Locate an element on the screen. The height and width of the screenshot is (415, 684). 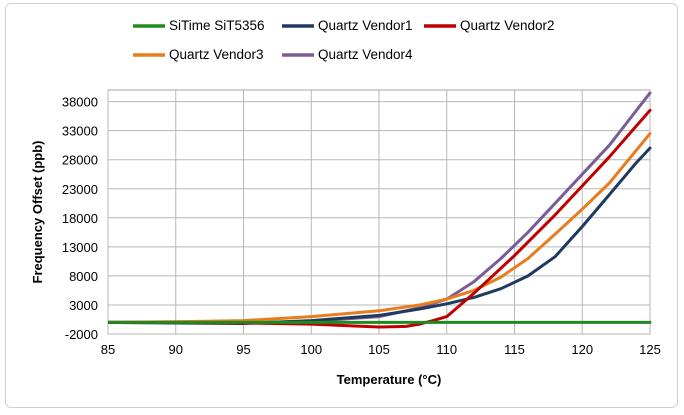
y-tick-label: 38000 is located at coordinates (80, 102).